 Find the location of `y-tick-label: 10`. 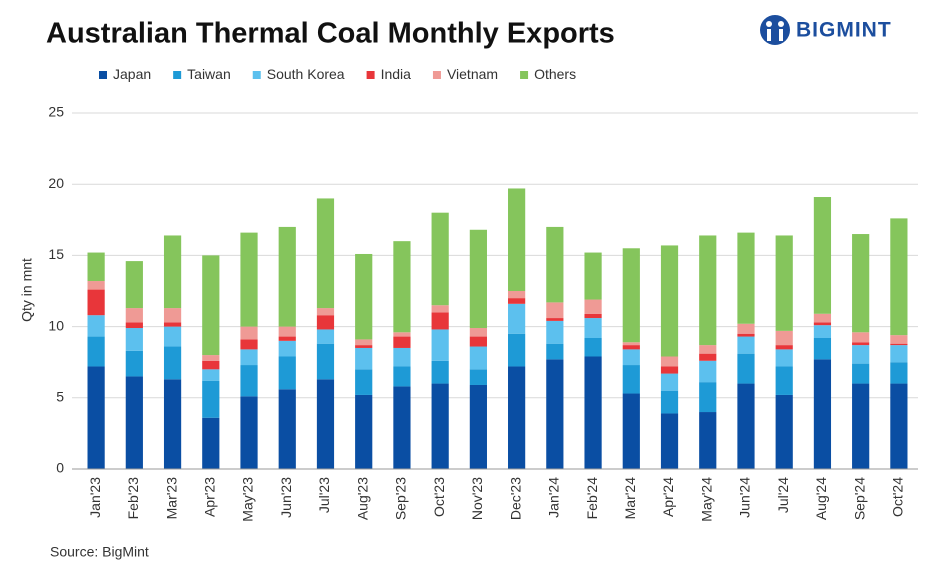

y-tick-label: 10 is located at coordinates (56, 325).